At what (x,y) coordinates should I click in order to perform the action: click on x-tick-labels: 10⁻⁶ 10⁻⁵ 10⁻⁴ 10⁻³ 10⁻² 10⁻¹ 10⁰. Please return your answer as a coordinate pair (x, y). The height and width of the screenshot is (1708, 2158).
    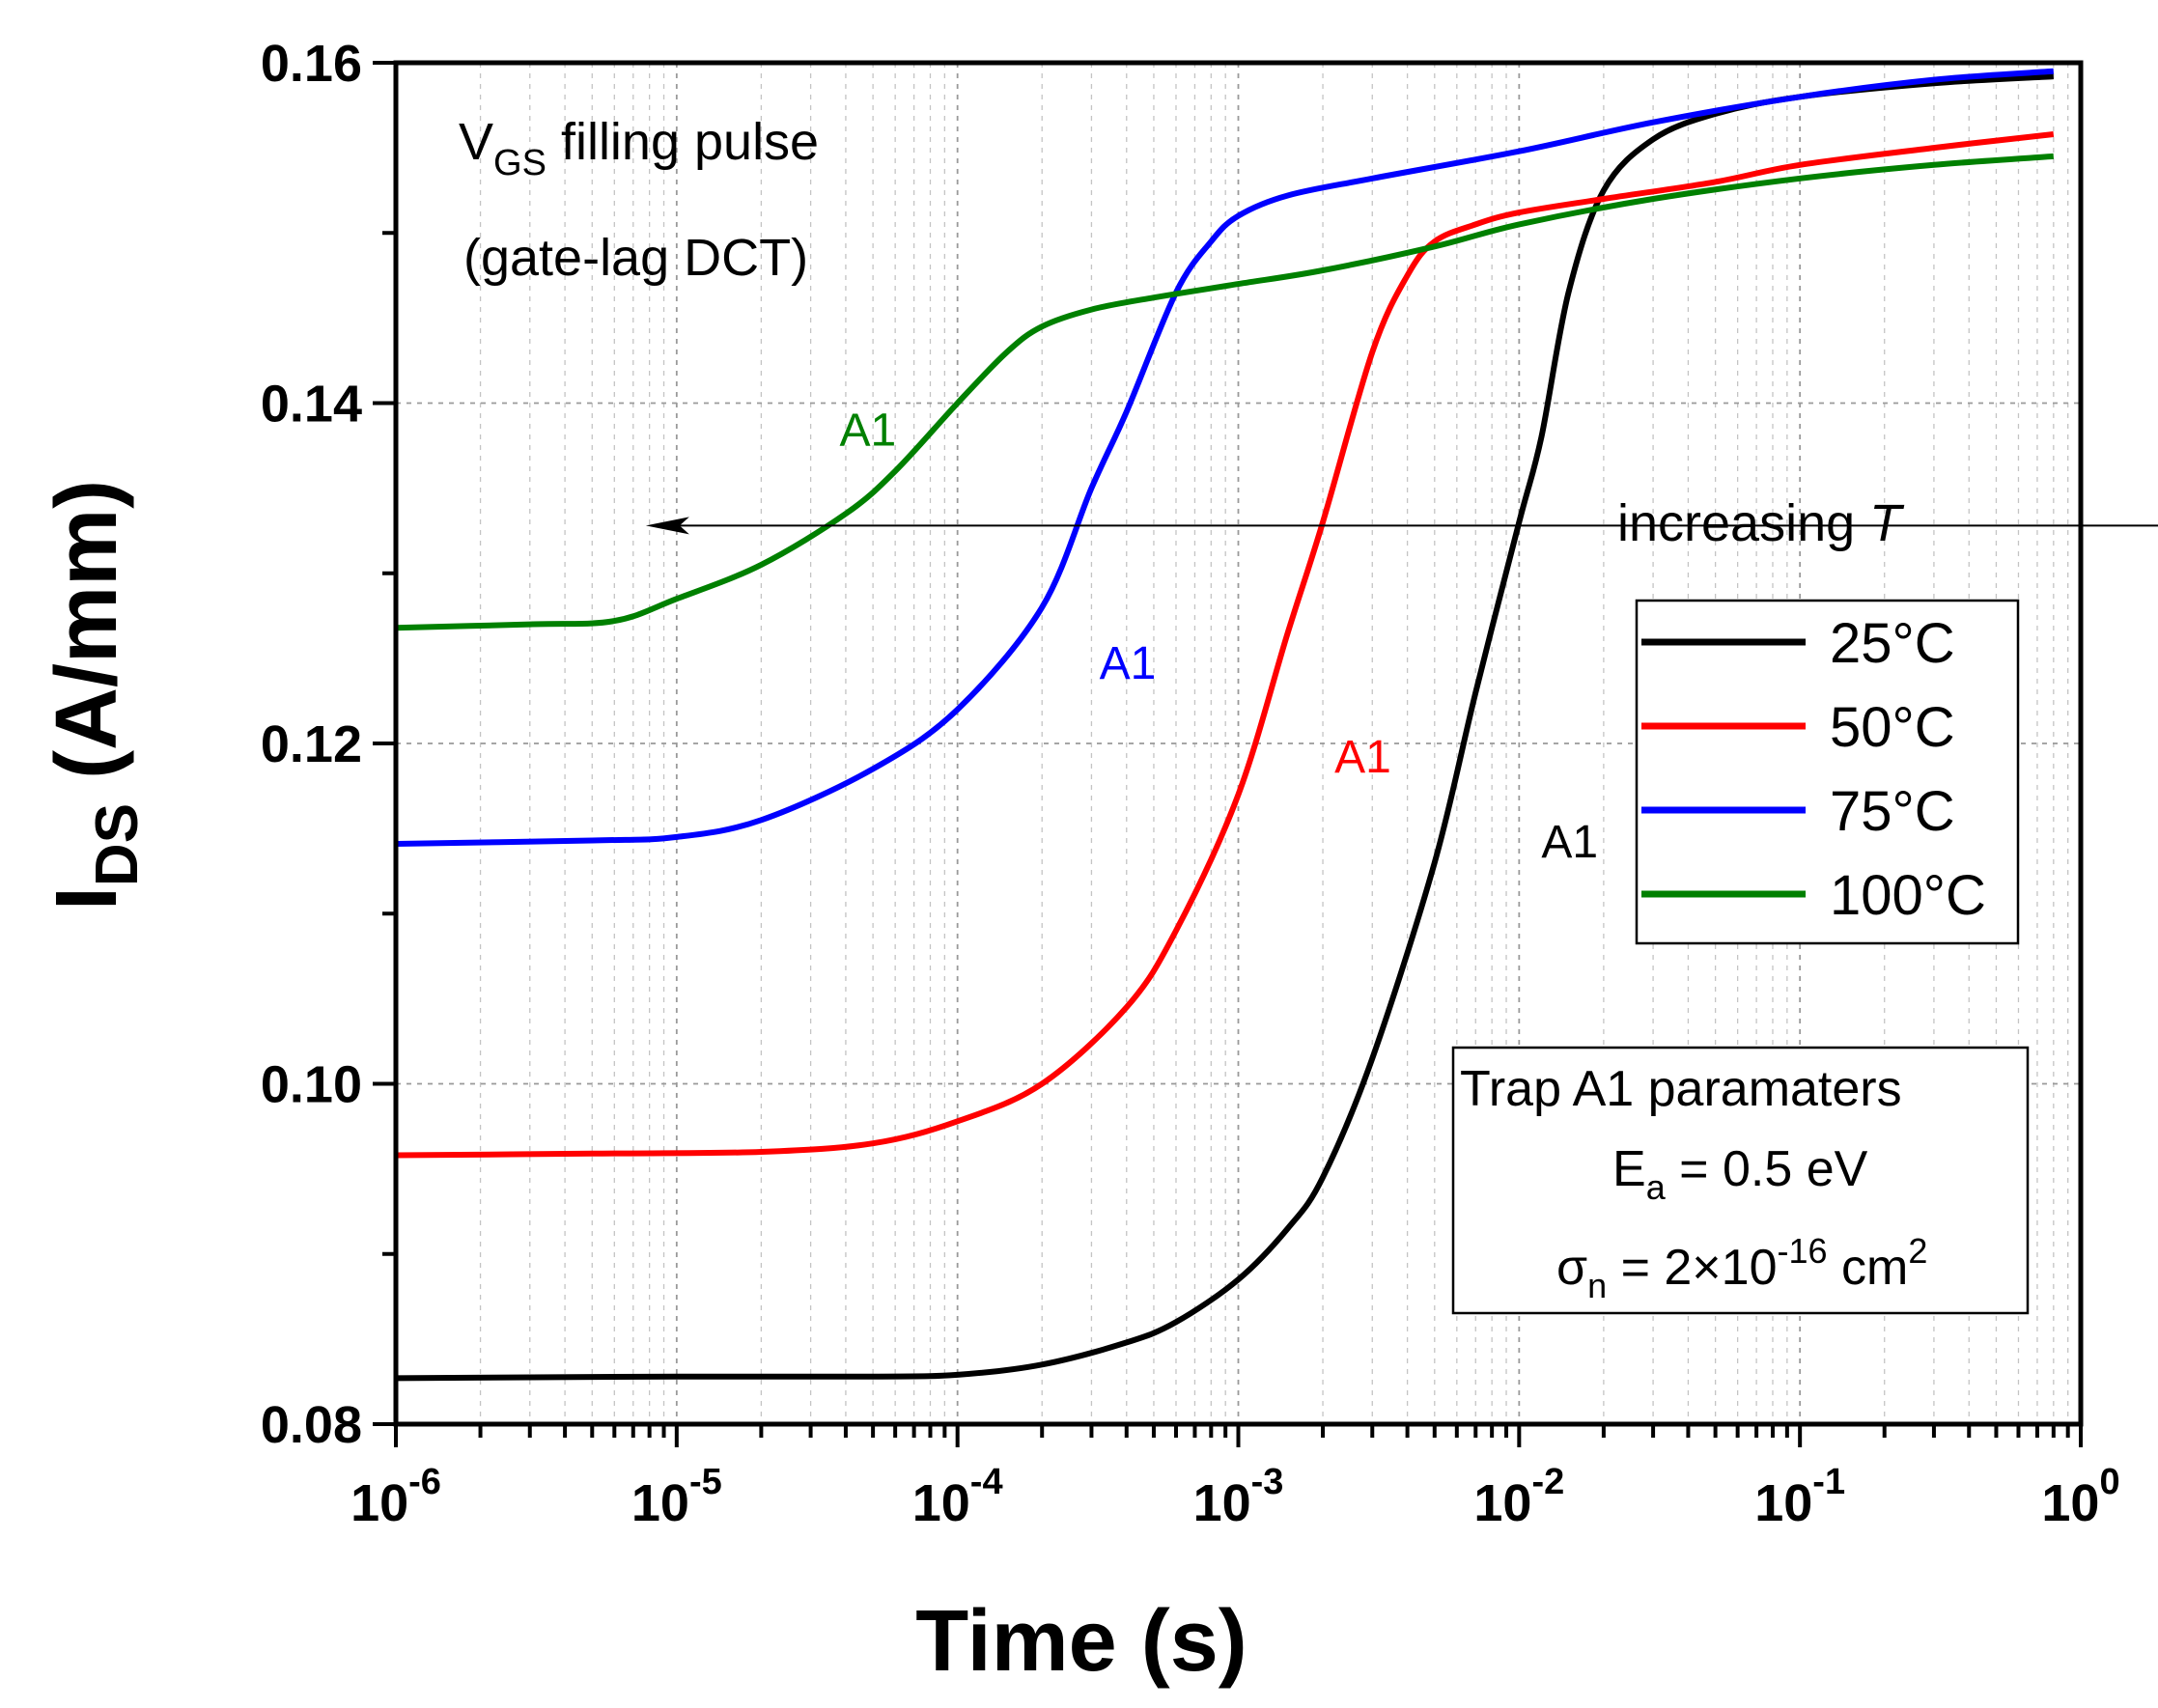
    Looking at the image, I should click on (1235, 1497).